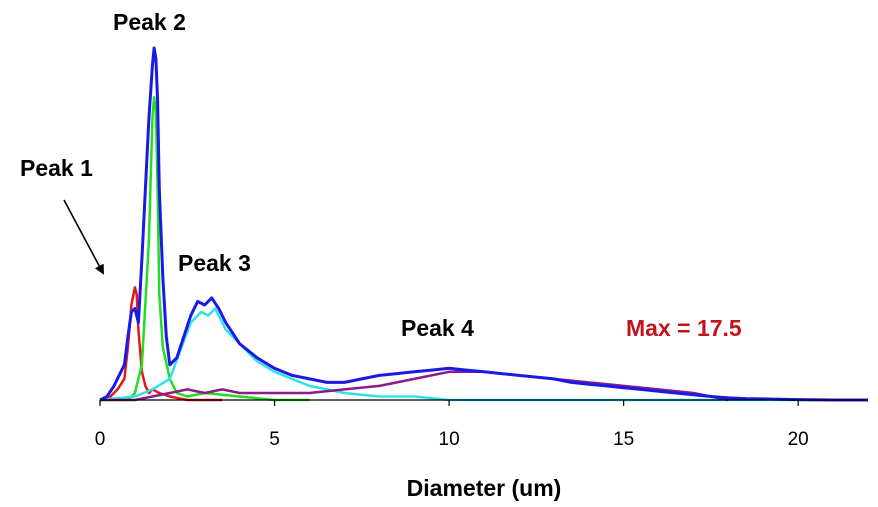 Image resolution: width=878 pixels, height=507 pixels. Describe the element at coordinates (484, 488) in the screenshot. I see `x-axis-title: Diameter (um)` at that location.